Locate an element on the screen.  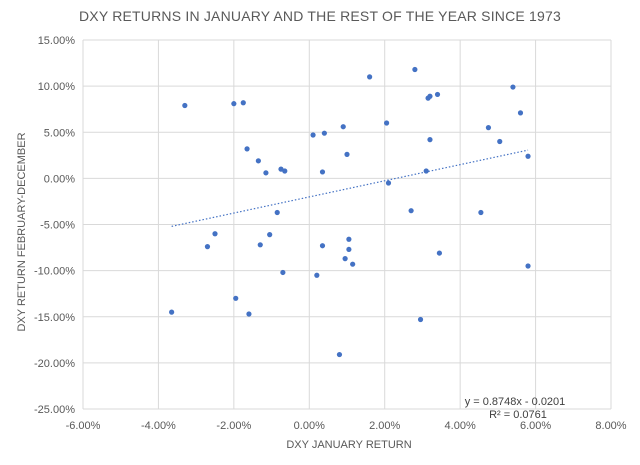
x-tick-label: -4.00% is located at coordinates (158, 426).